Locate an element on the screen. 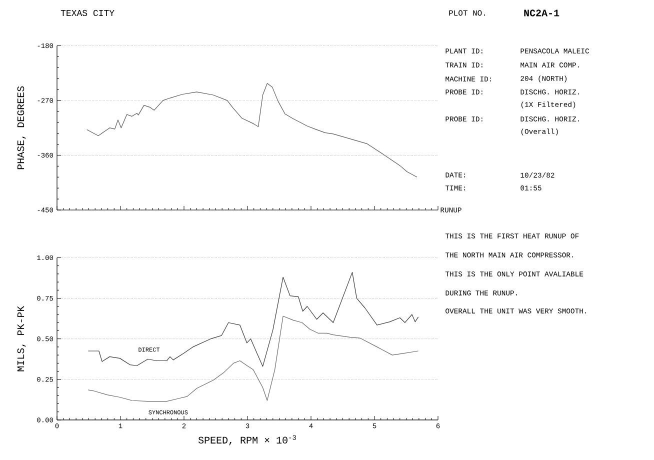 Image resolution: width=654 pixels, height=460 pixels. y-axis-title: MILS, PK-PK is located at coordinates (21, 339).